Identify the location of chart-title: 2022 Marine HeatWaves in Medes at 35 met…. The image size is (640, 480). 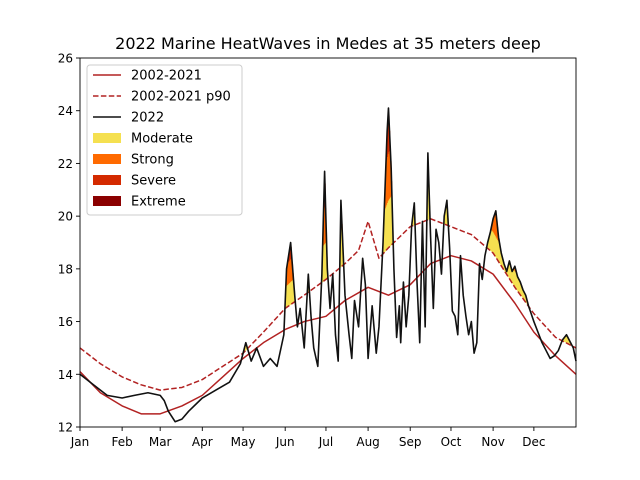
(328, 43).